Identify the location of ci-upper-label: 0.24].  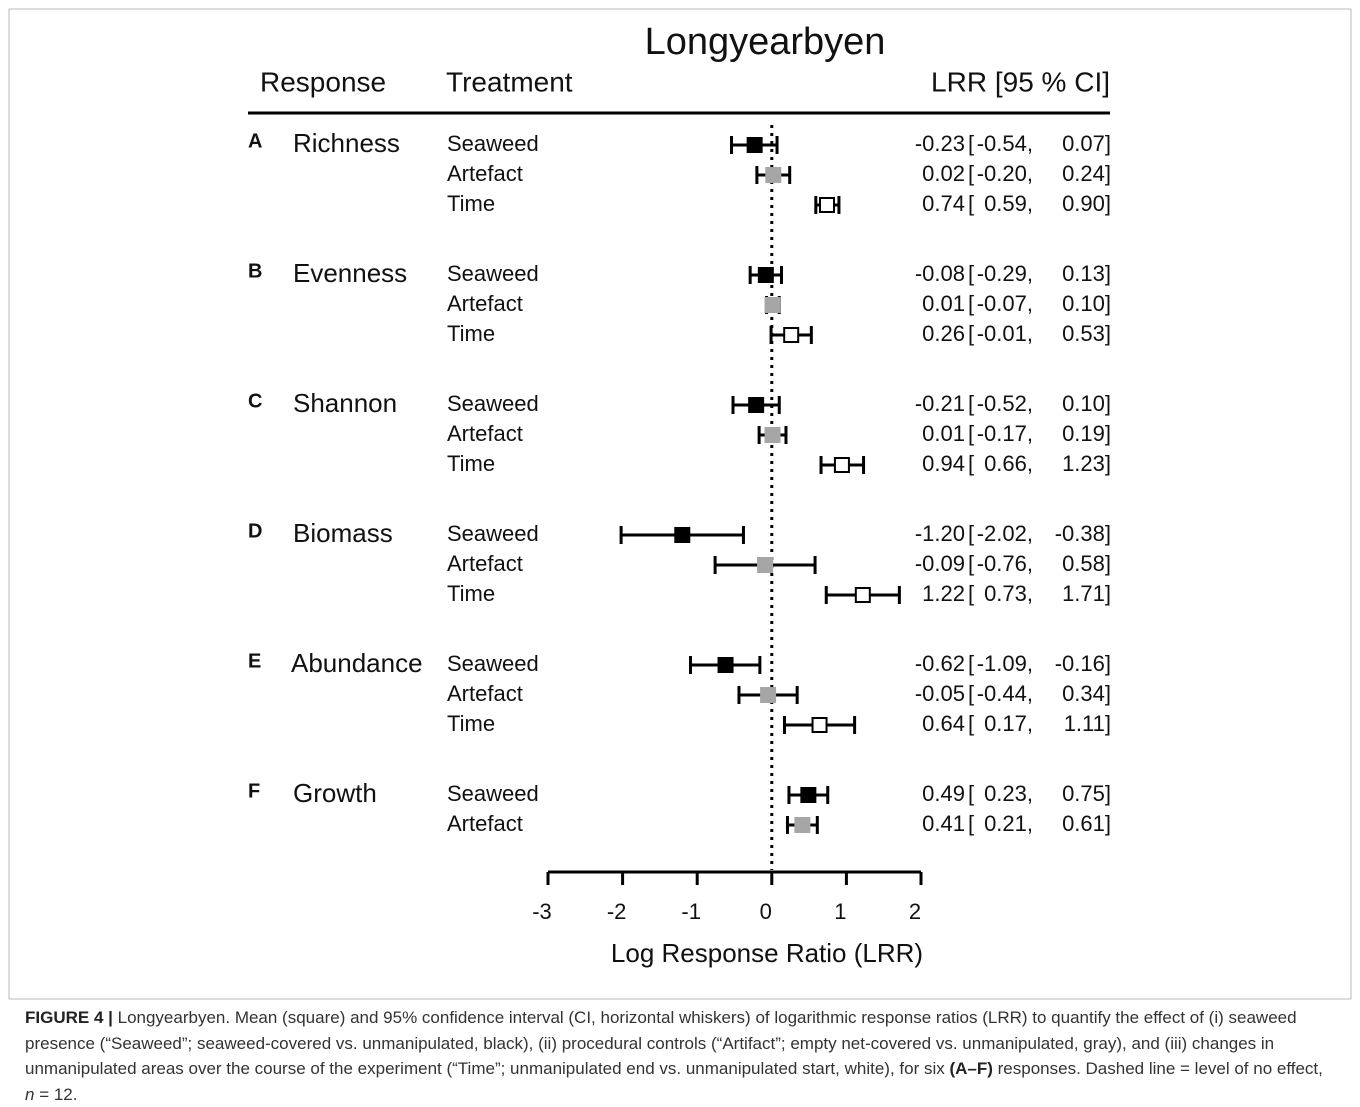
(1086, 173).